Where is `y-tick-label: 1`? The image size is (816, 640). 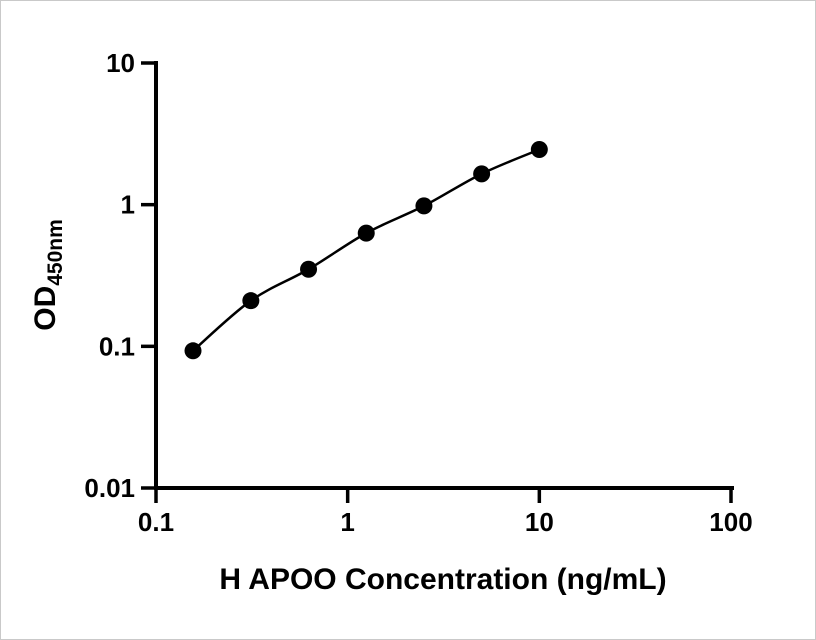
y-tick-label: 1 is located at coordinates (128, 205).